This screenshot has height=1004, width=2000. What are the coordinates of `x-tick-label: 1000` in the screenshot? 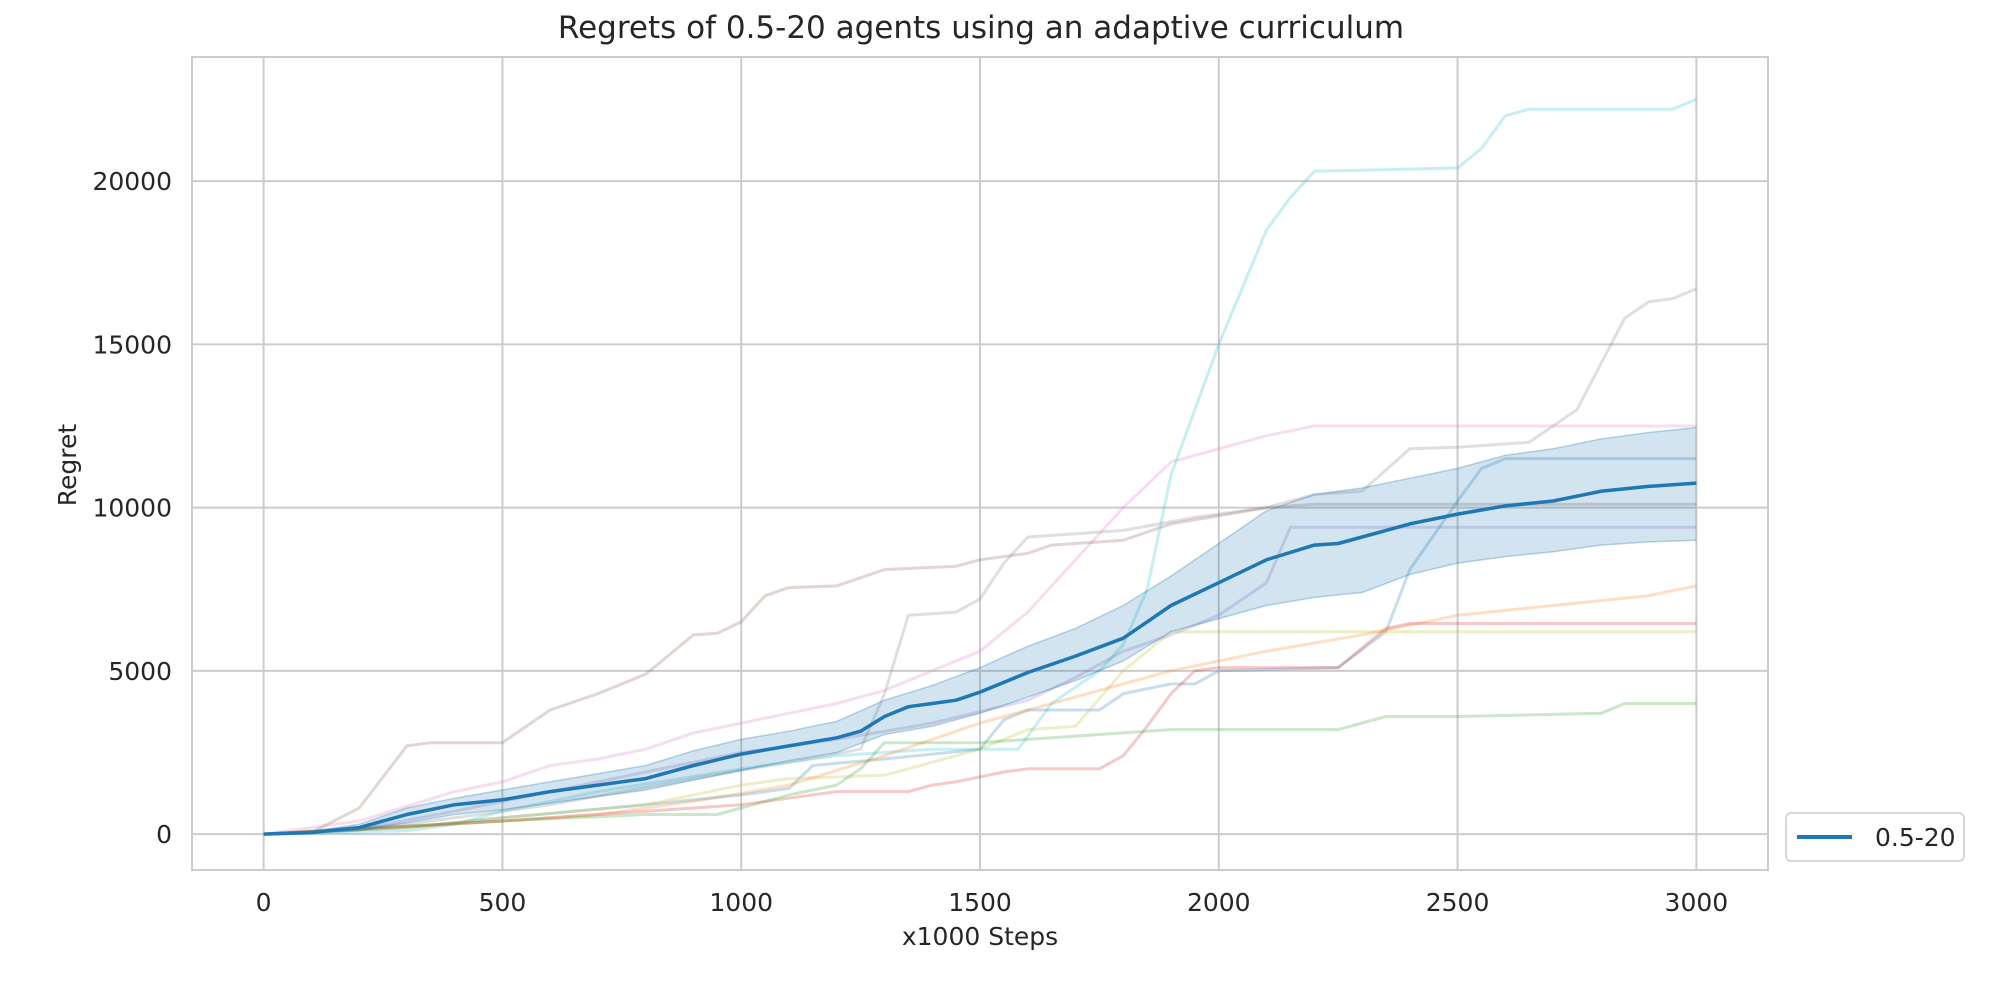 It's located at (741, 902).